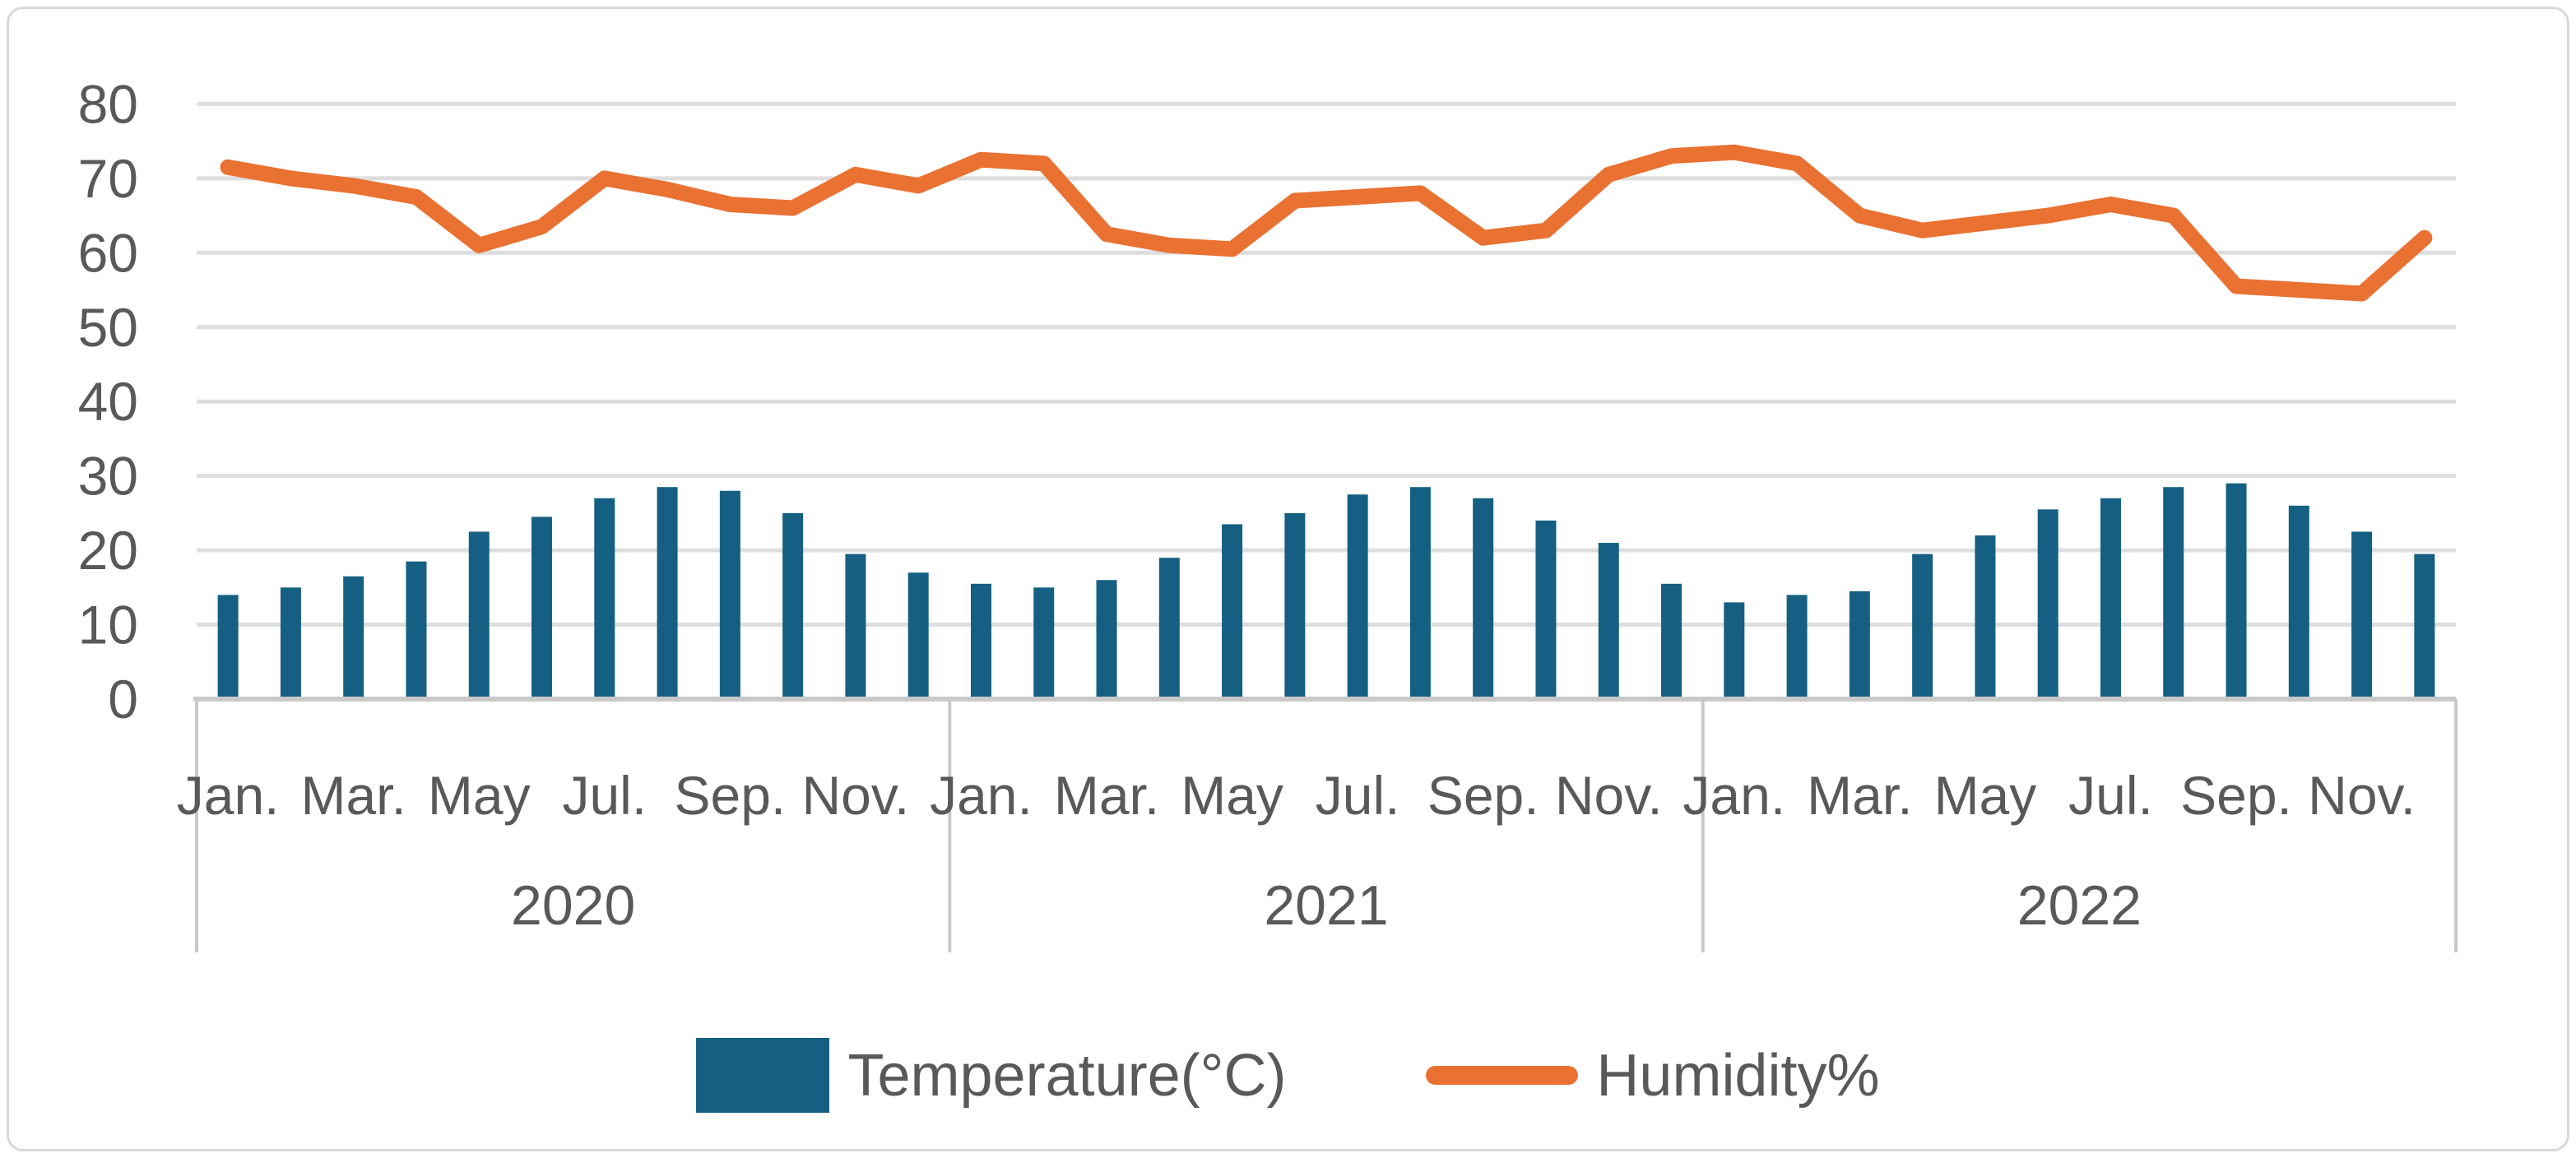 The width and height of the screenshot is (2576, 1158). What do you see at coordinates (108, 103) in the screenshot?
I see `y-tick-label: 80` at bounding box center [108, 103].